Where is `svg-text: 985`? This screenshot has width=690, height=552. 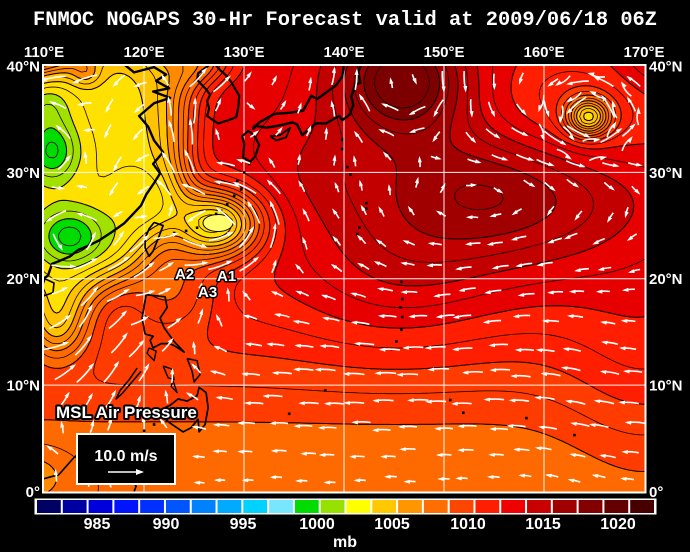 svg-text: 985 is located at coordinates (97, 524).